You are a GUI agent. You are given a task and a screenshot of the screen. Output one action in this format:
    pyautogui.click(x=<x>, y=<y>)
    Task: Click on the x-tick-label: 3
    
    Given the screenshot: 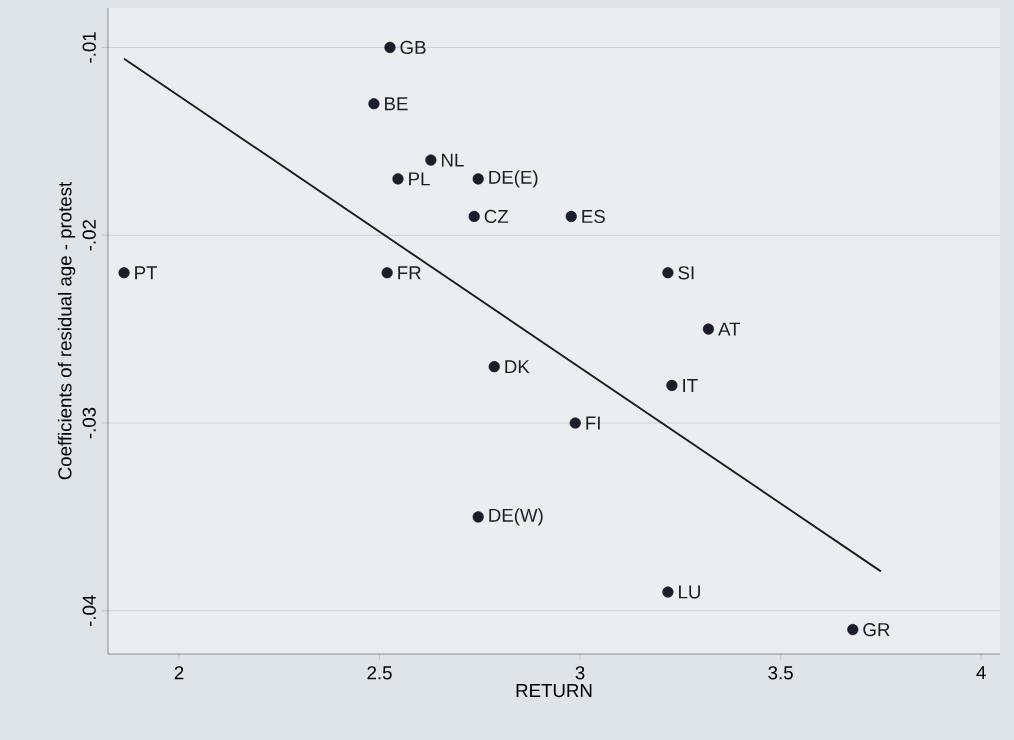 What is the action you would take?
    pyautogui.click(x=580, y=673)
    